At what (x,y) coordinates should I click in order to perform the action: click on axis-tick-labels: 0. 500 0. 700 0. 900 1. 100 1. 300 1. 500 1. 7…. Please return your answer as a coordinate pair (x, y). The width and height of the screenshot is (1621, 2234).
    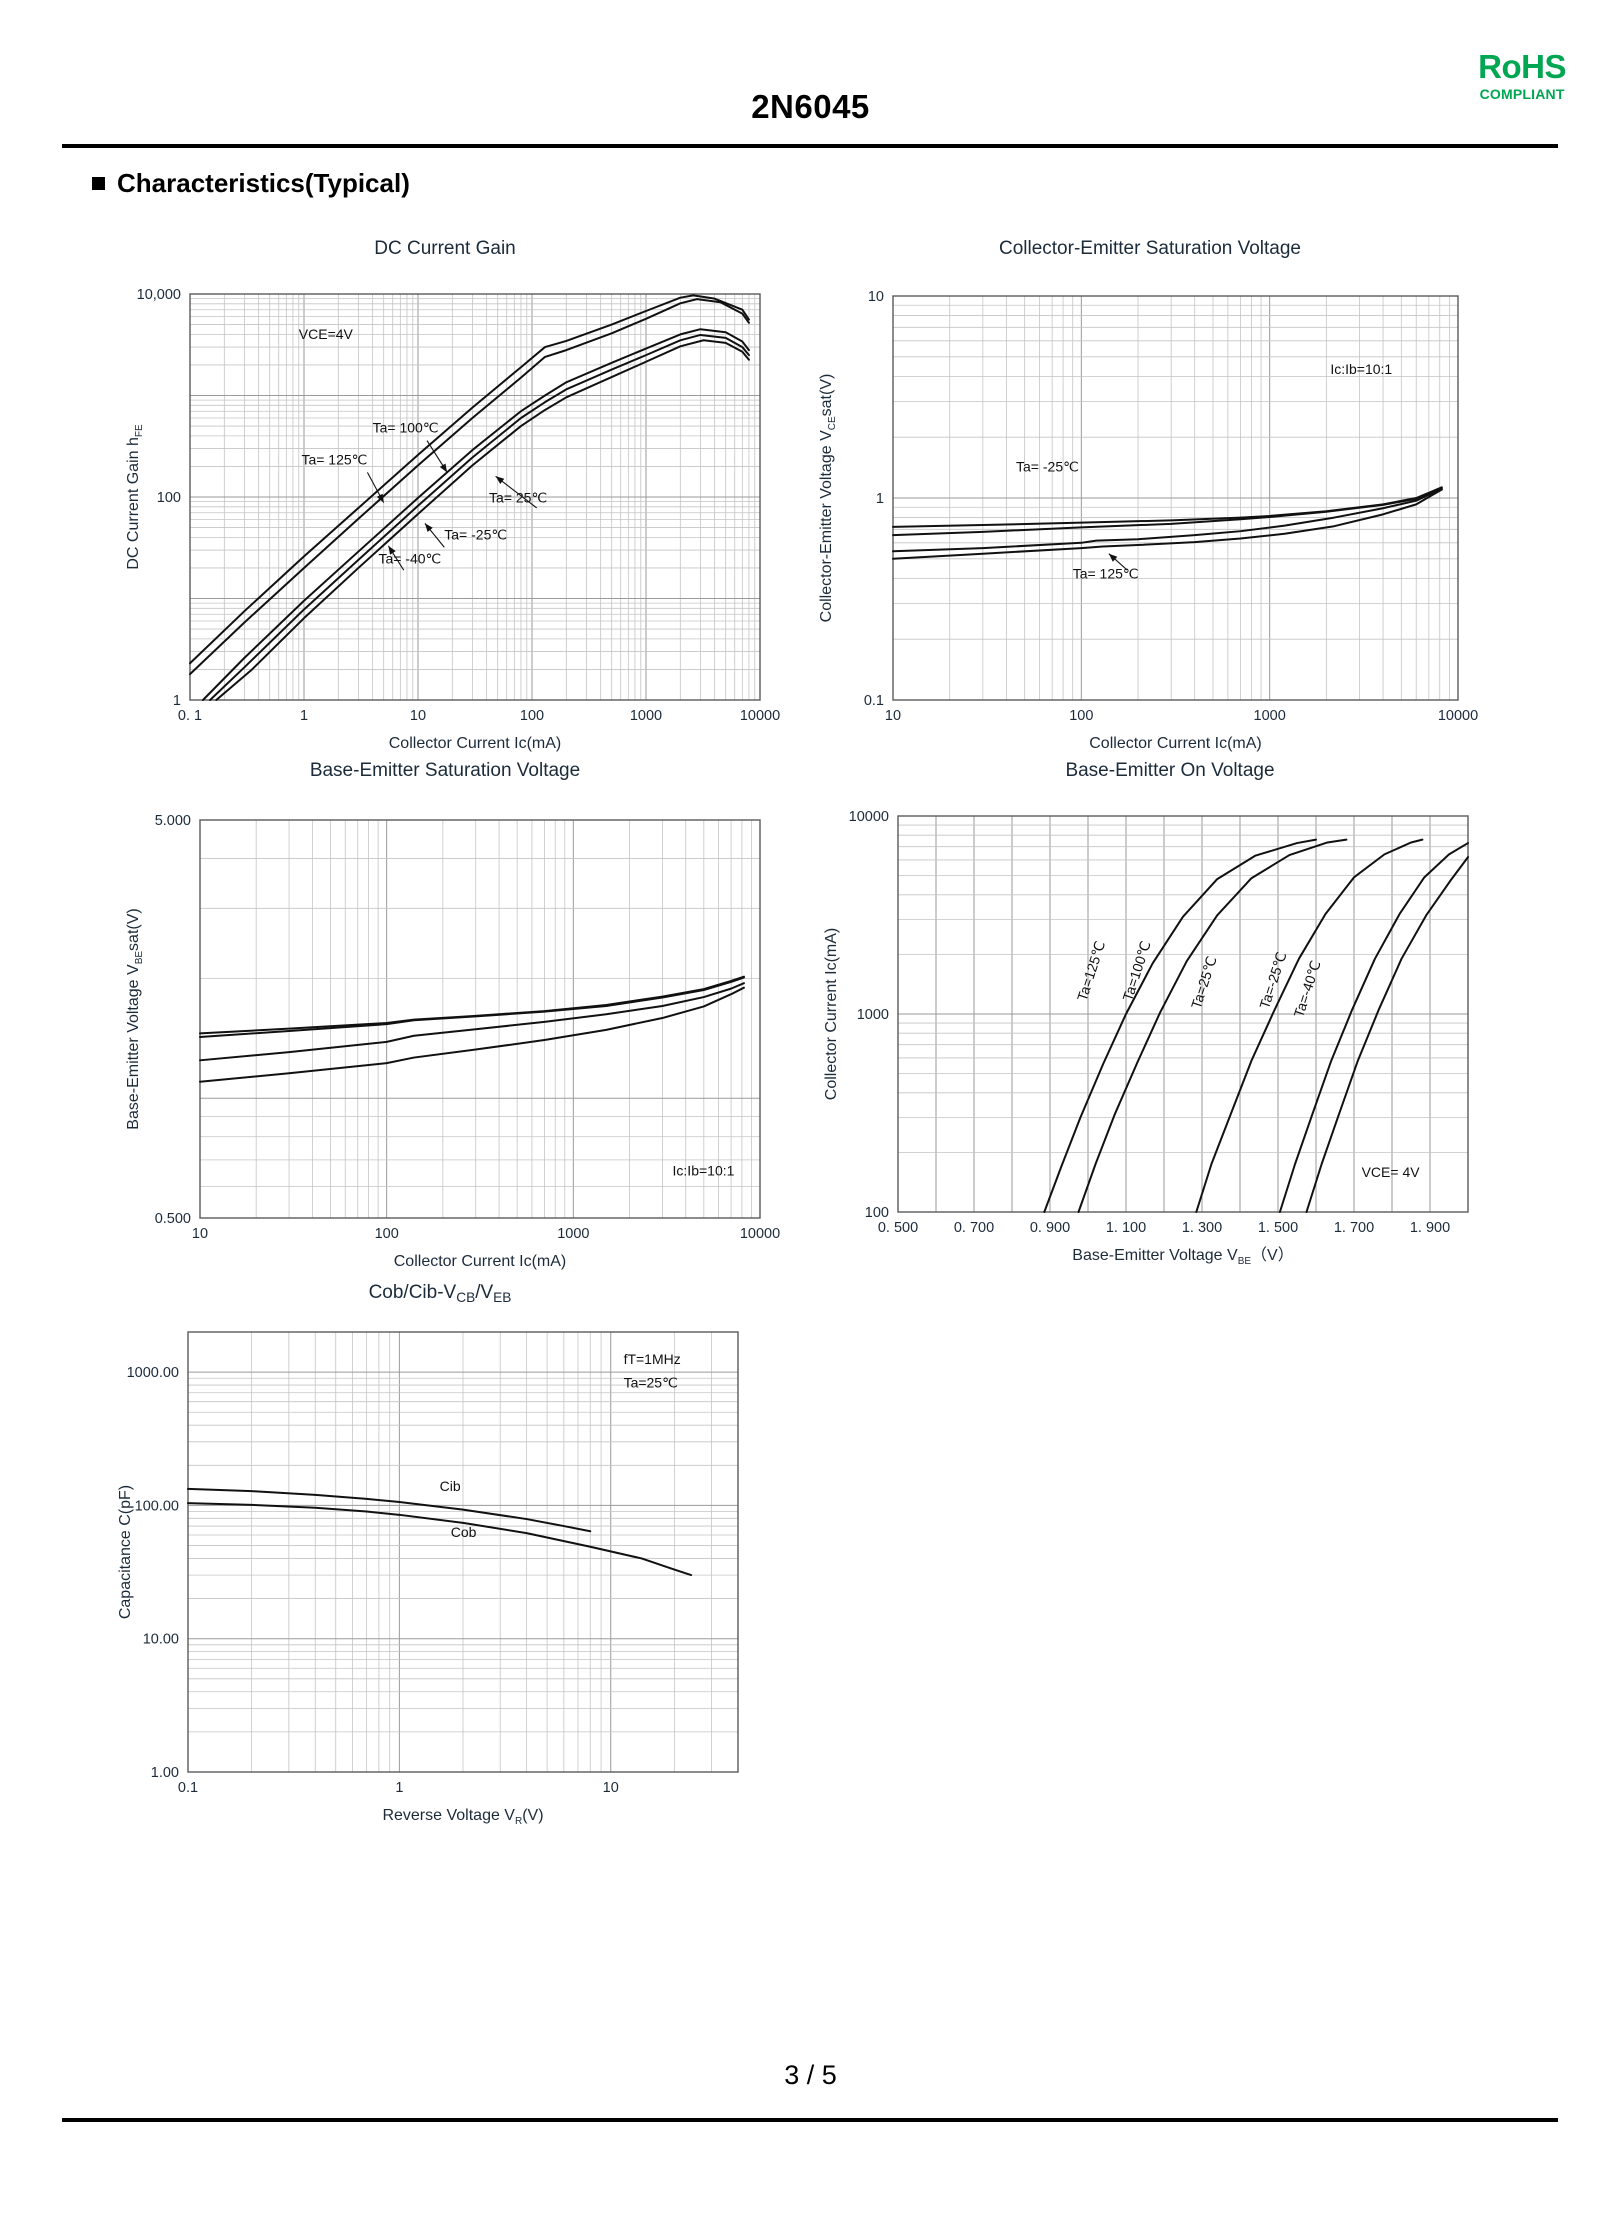
    Looking at the image, I should click on (1149, 1022).